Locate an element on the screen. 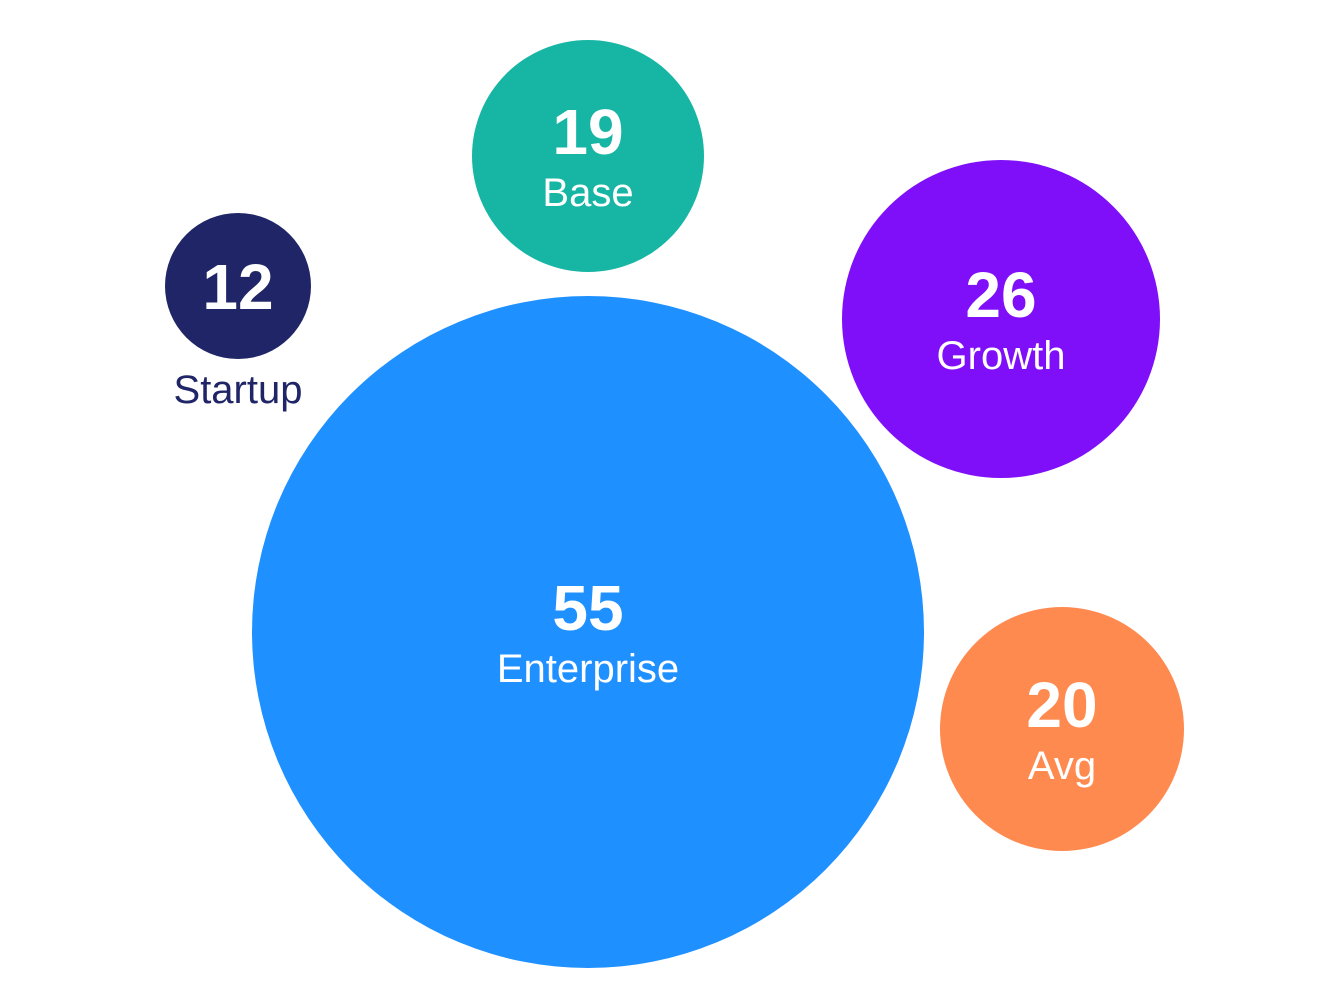  bubble-value-startup: 12 is located at coordinates (237, 287).